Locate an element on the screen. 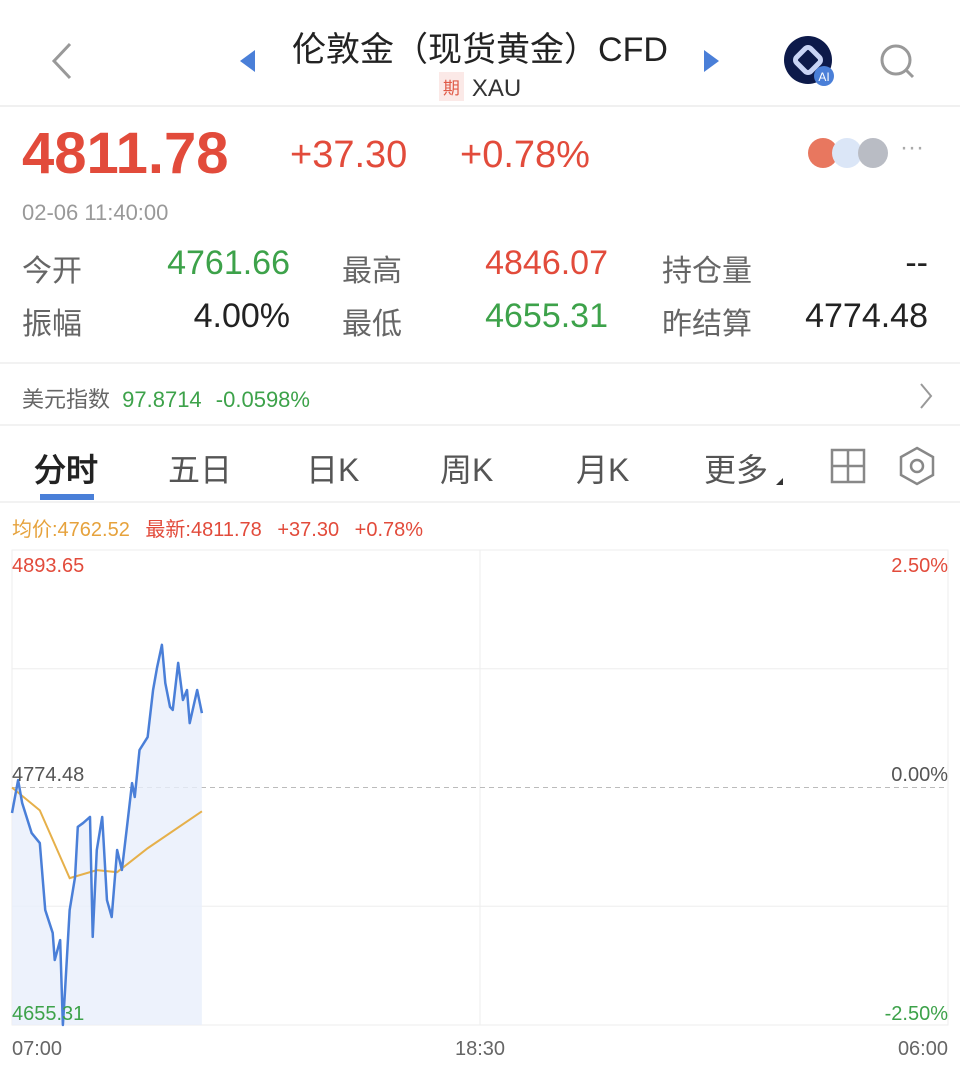  stat-value: 4761.66 is located at coordinates (228, 263).